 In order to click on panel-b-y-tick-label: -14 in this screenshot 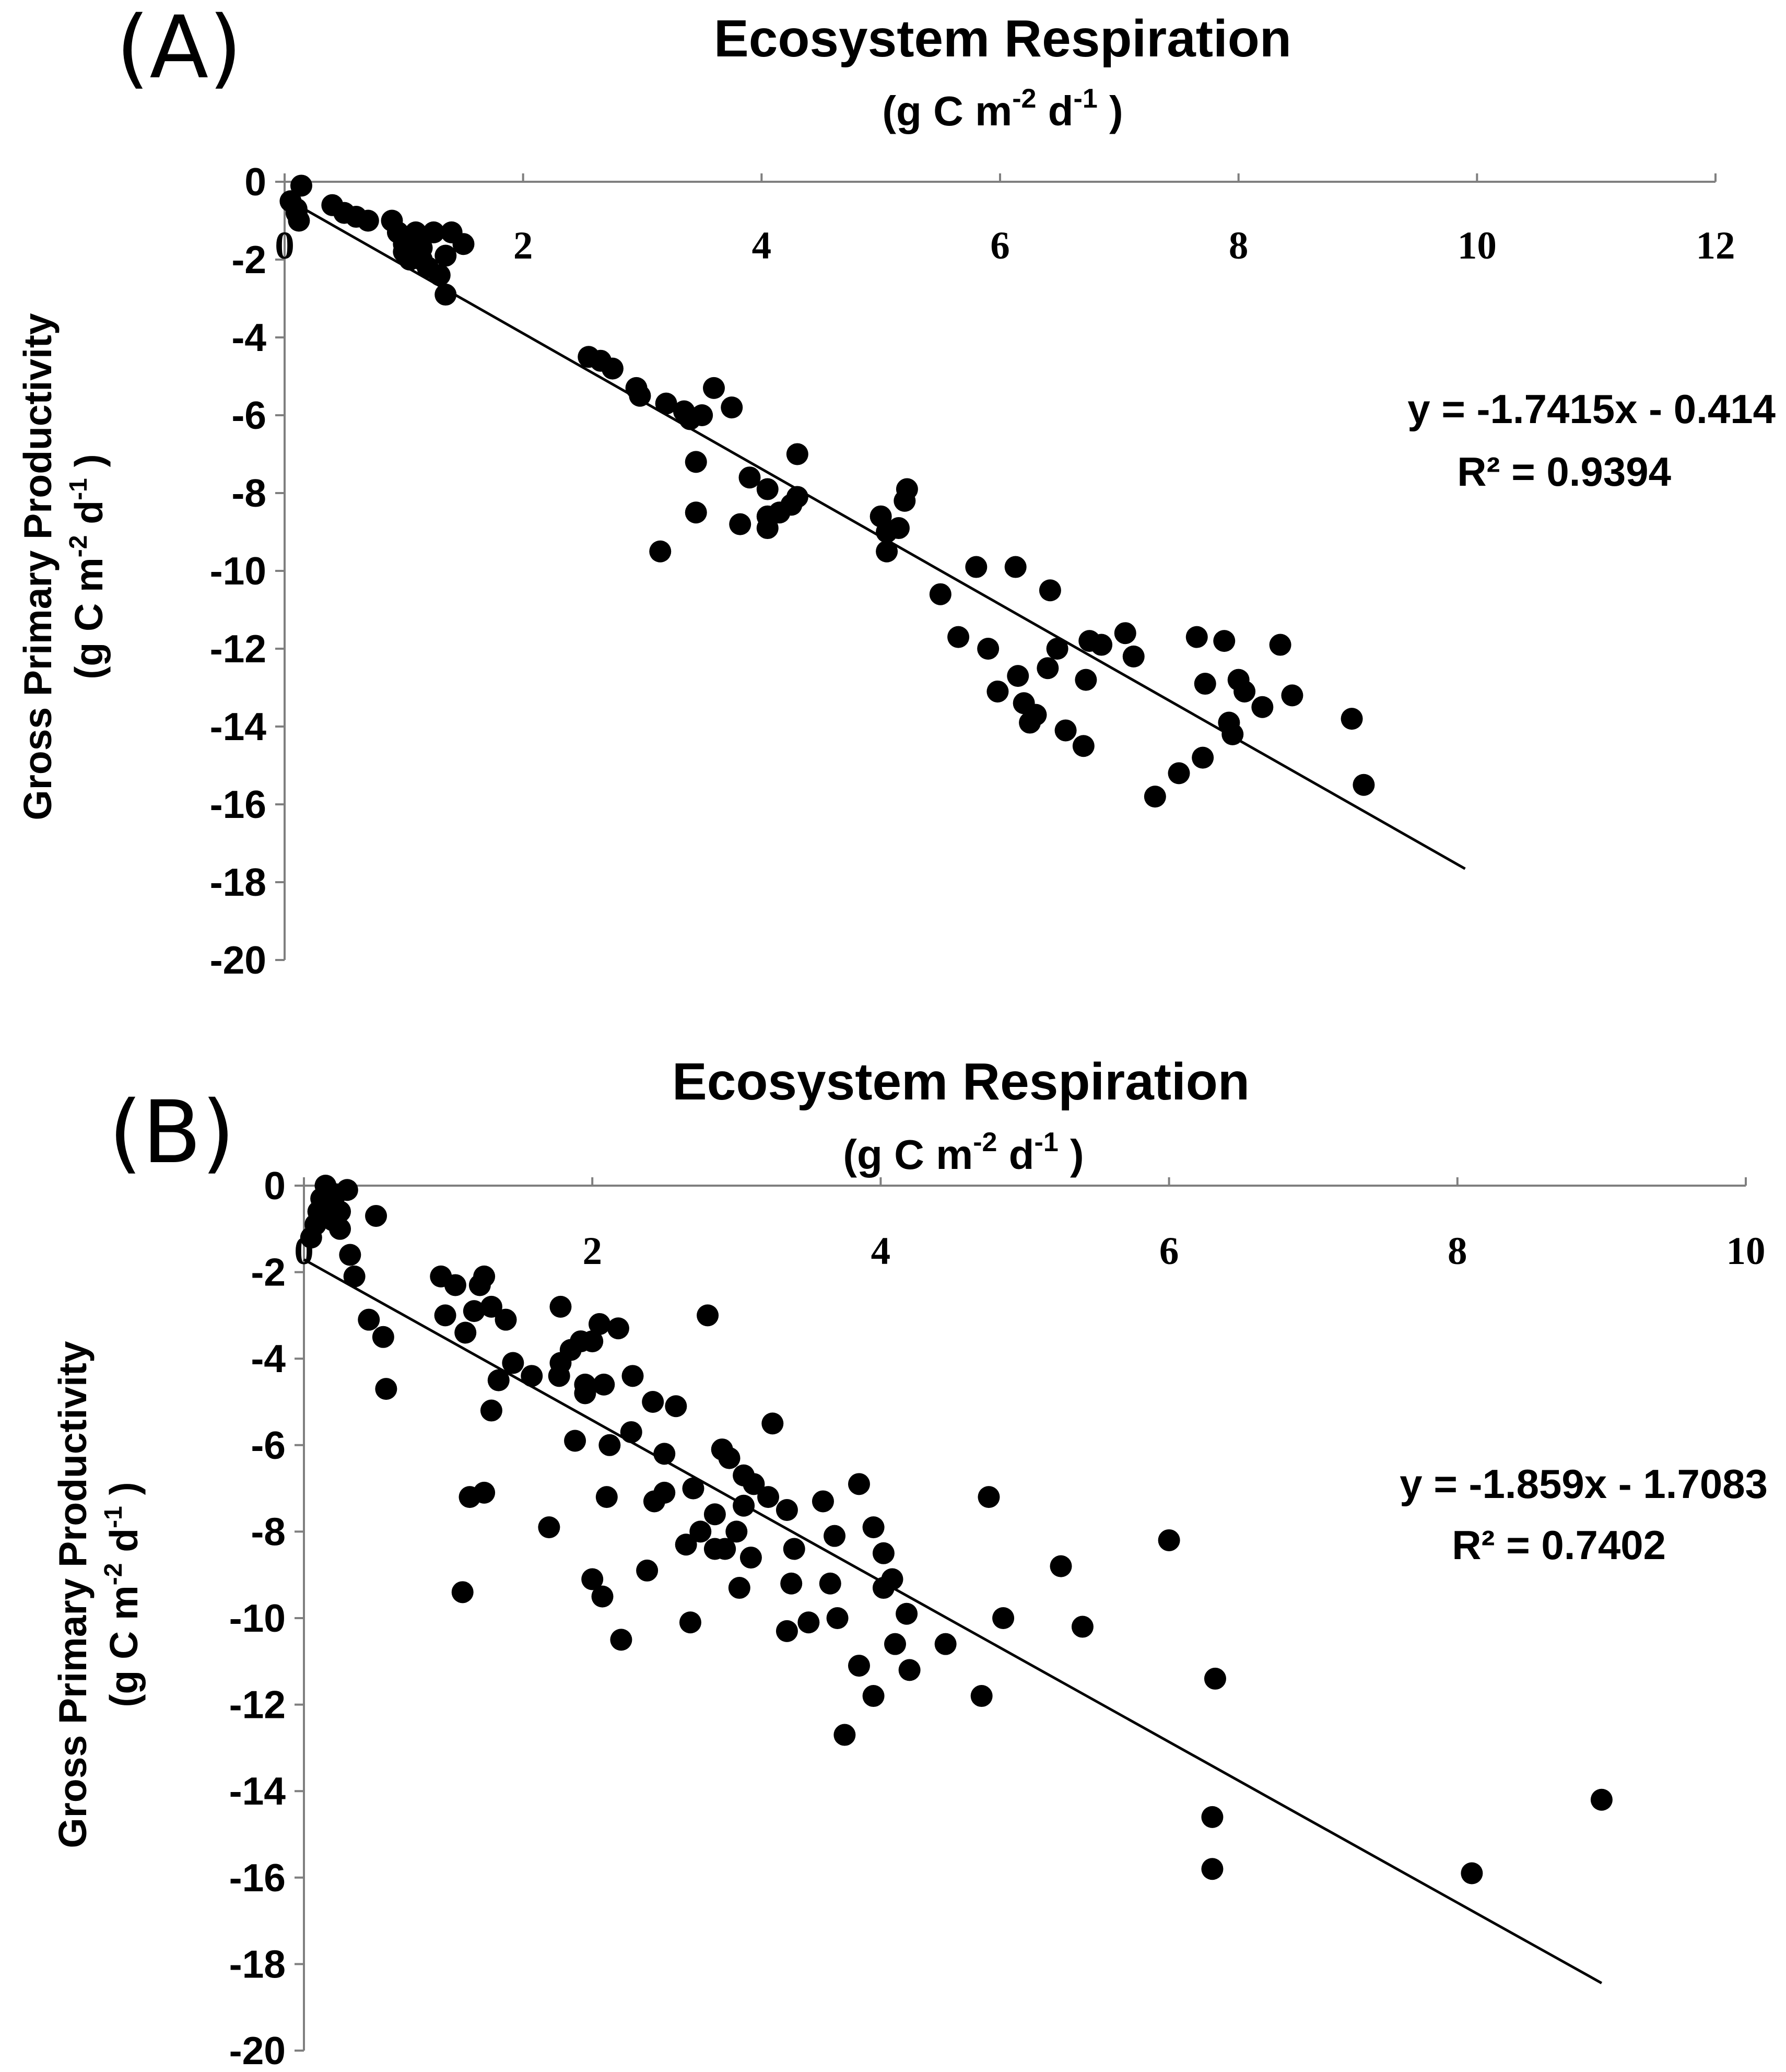, I will do `click(257, 1791)`.